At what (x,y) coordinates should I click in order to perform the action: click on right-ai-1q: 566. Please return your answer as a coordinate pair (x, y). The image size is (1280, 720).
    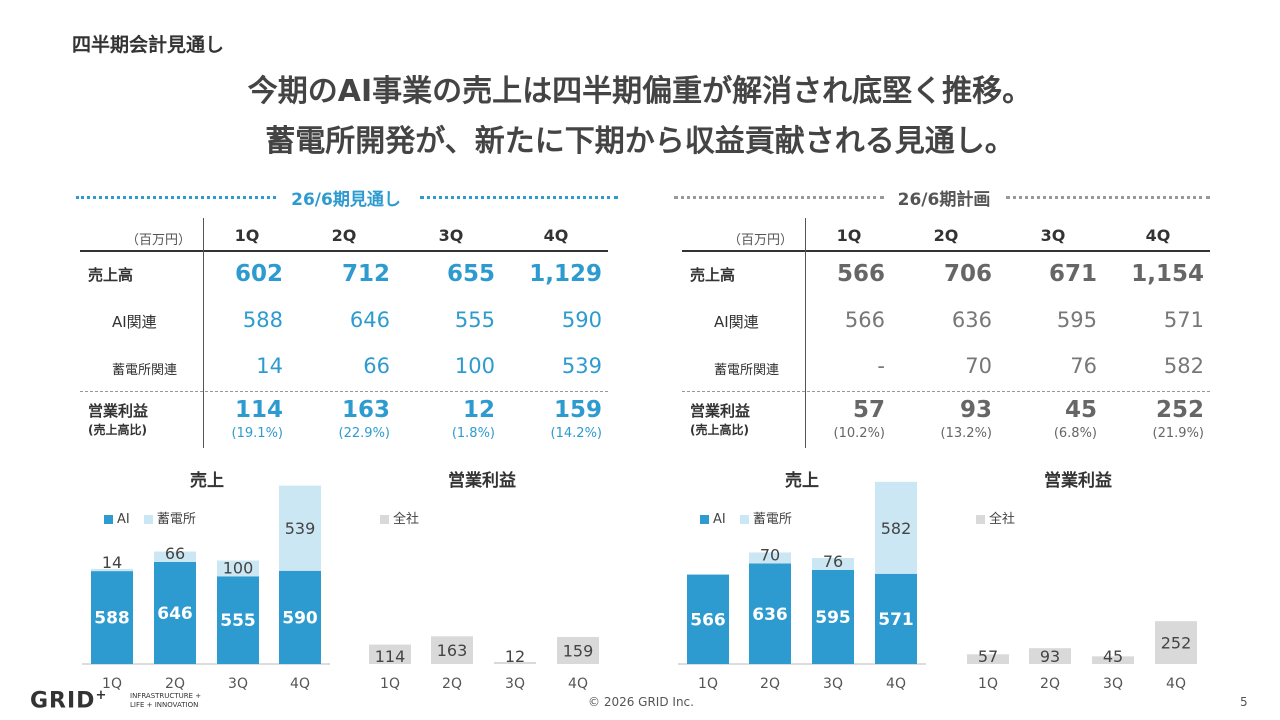
    Looking at the image, I should click on (864, 320).